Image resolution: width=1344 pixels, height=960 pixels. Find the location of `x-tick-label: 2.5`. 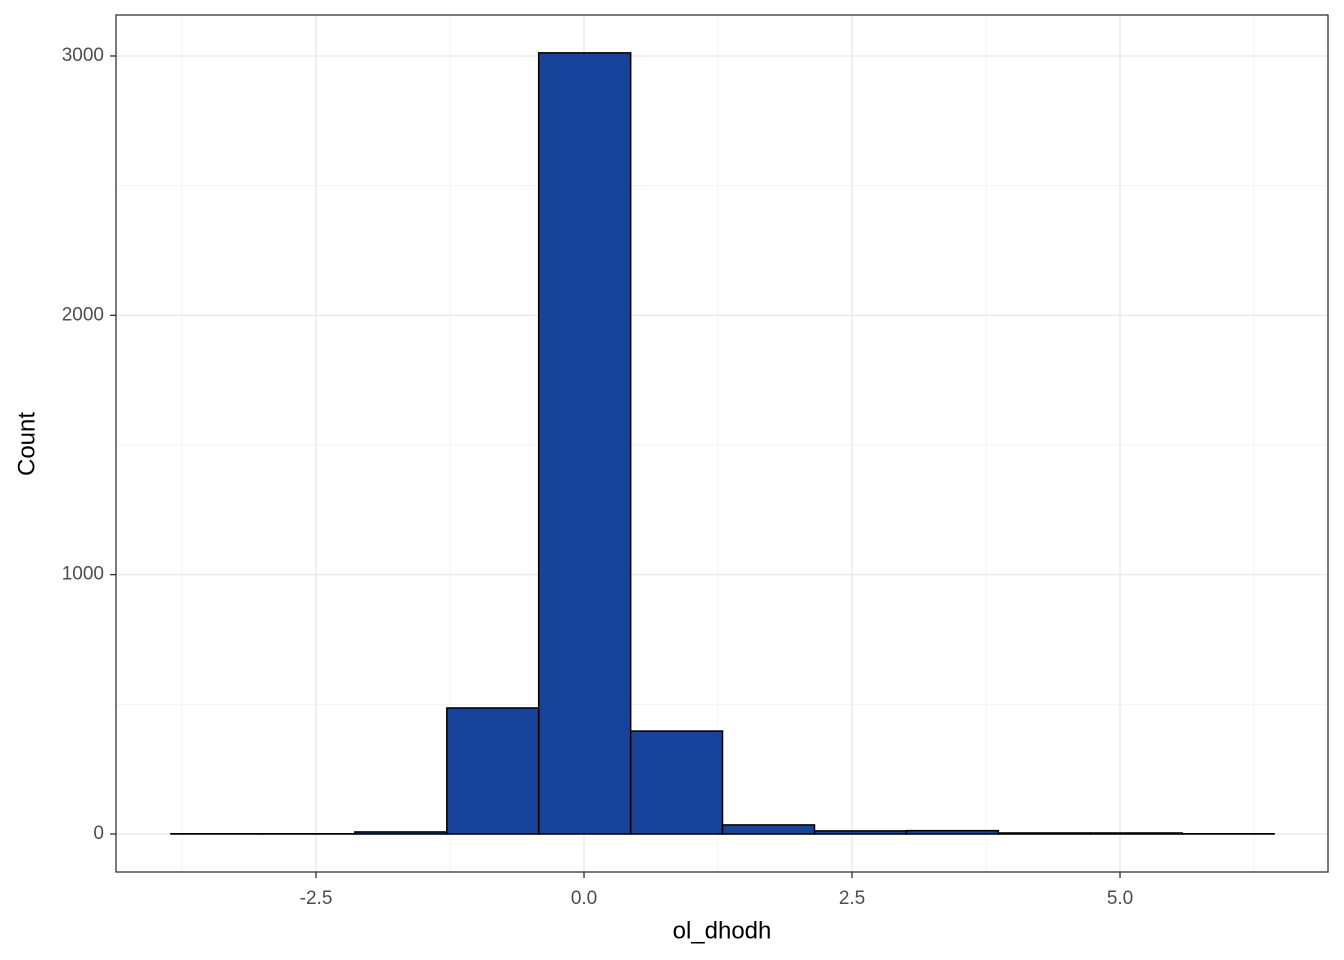

x-tick-label: 2.5 is located at coordinates (852, 898).